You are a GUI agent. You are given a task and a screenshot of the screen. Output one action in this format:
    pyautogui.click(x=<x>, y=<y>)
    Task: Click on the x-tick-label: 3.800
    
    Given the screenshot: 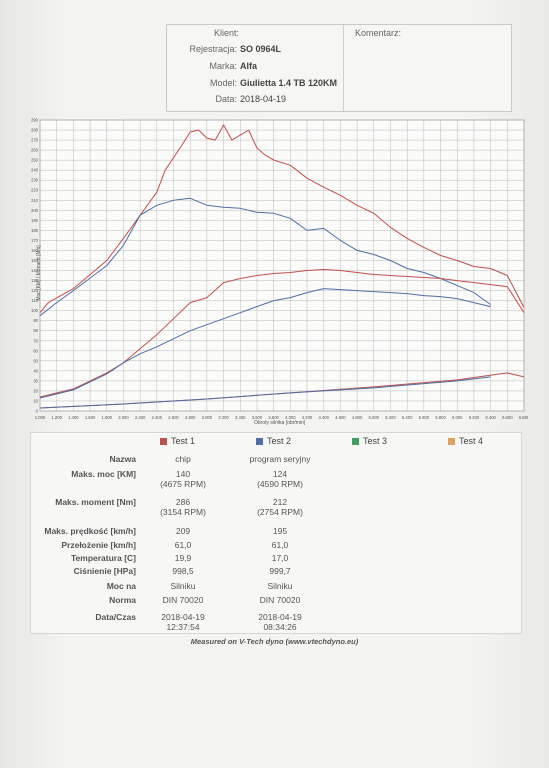 What is the action you would take?
    pyautogui.click(x=273, y=417)
    